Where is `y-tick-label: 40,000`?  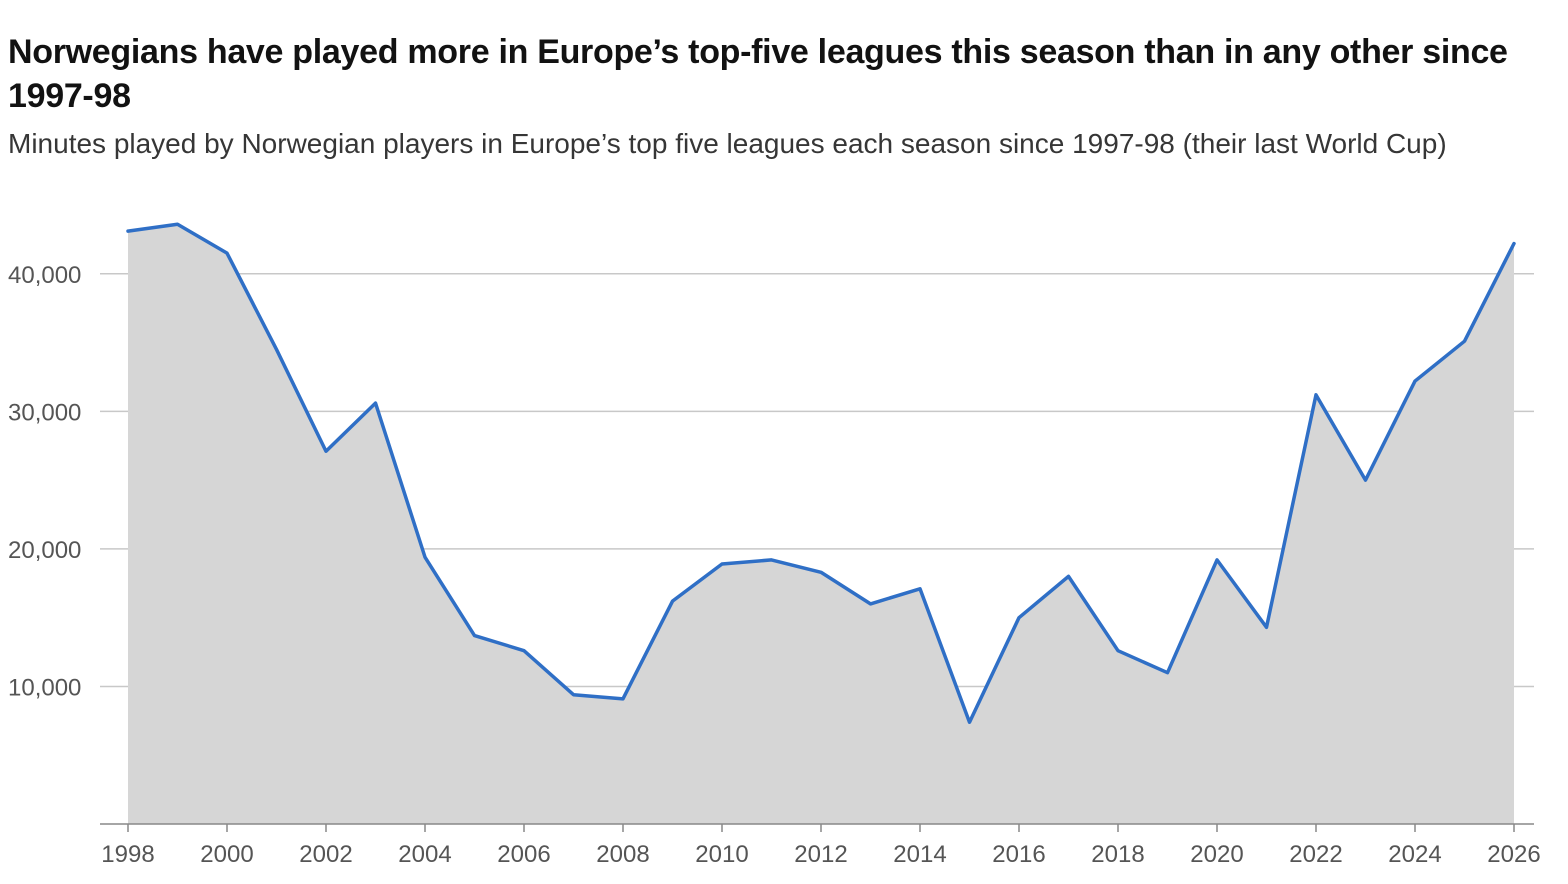
y-tick-label: 40,000 is located at coordinates (44, 275).